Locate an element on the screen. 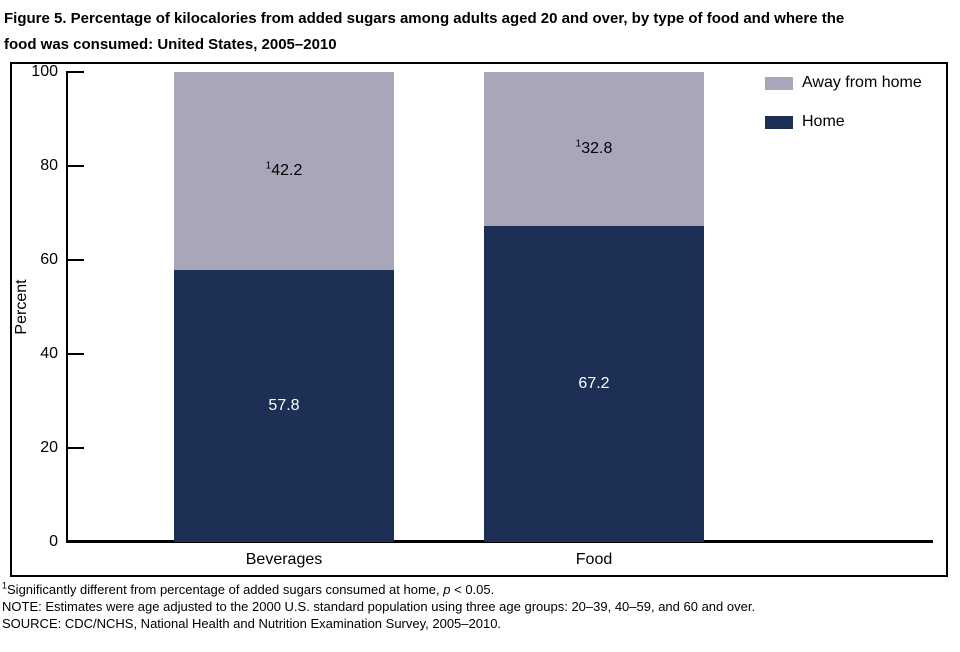 This screenshot has width=960, height=652. value-label-beverages-away: 142.2 is located at coordinates (284, 170).